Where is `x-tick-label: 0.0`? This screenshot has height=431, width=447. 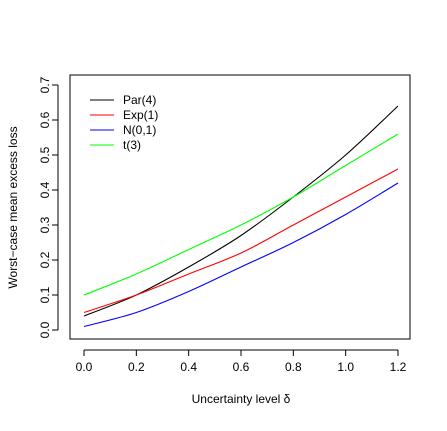 x-tick-label: 0.0 is located at coordinates (84, 367).